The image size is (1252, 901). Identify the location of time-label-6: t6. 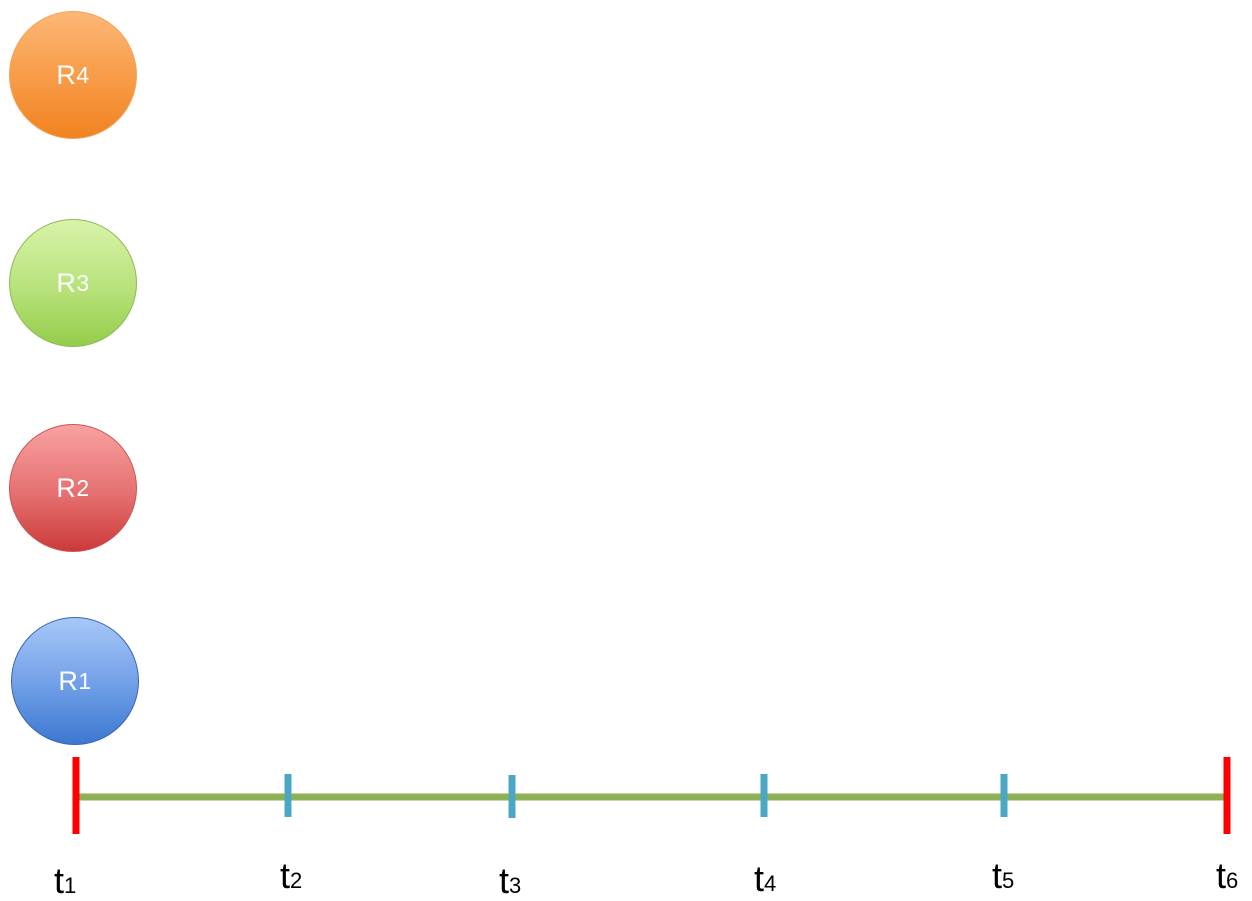
(1227, 876).